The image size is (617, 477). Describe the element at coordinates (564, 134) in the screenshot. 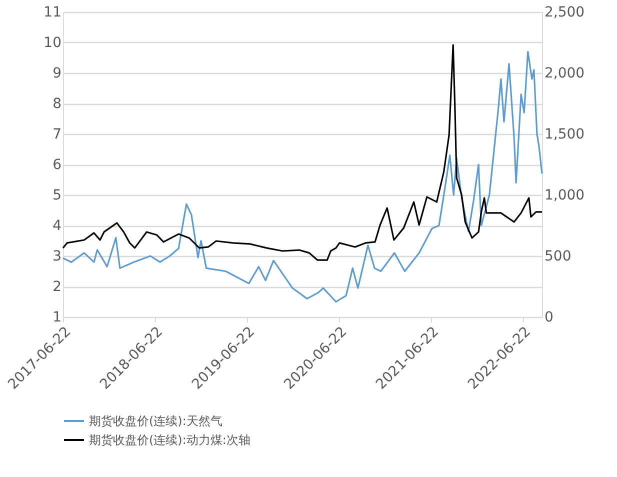

I see `y2-tick-label: 1,500` at that location.